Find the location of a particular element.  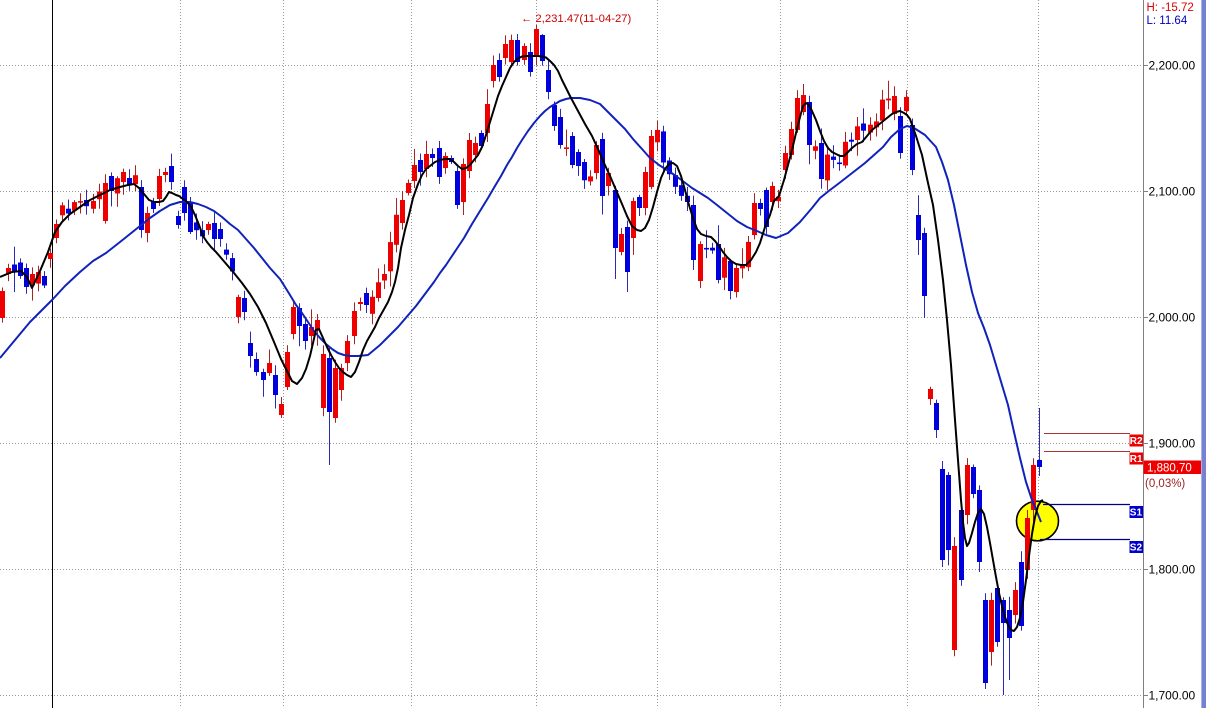

svg-text: 2,200.00 is located at coordinates (1172, 66).